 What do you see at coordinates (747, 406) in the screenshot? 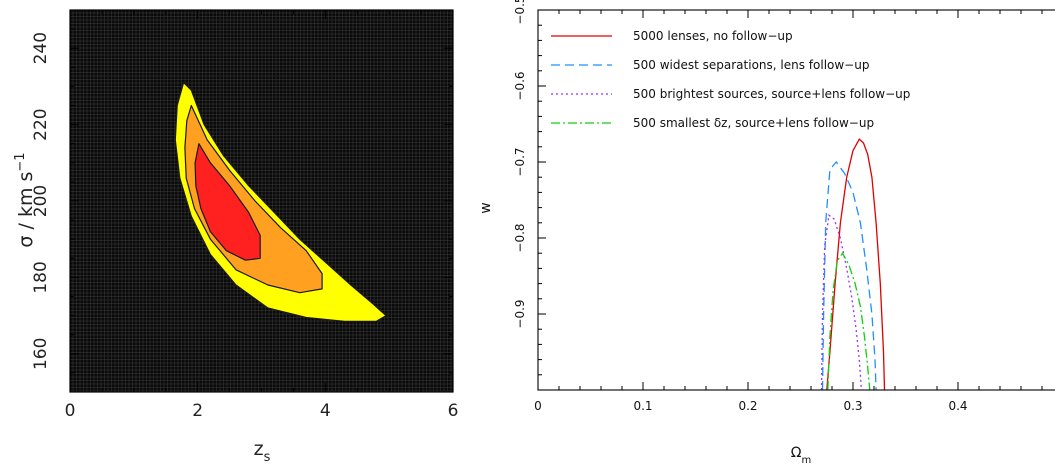
I see `x-tick-label: 0.2` at bounding box center [747, 406].